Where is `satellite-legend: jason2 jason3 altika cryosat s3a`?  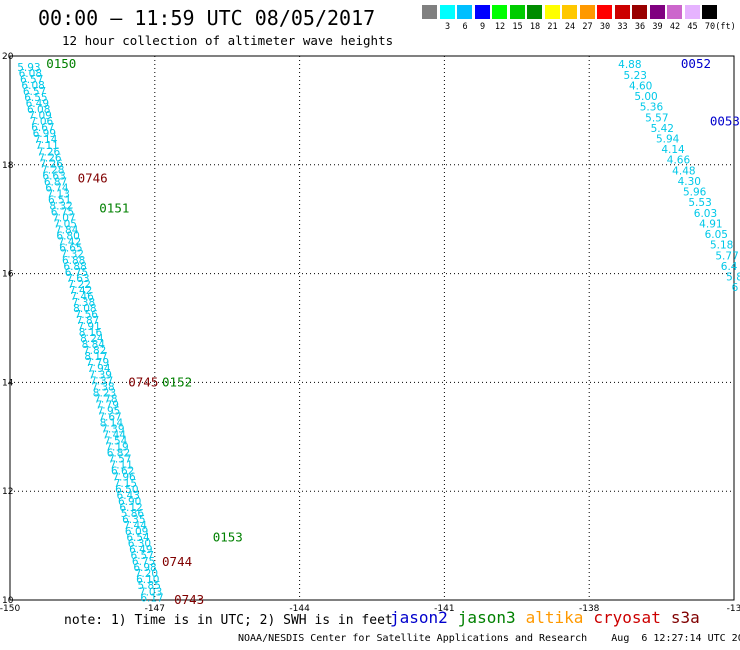 satellite-legend: jason2 jason3 altika cryosat s3a is located at coordinates (550, 617).